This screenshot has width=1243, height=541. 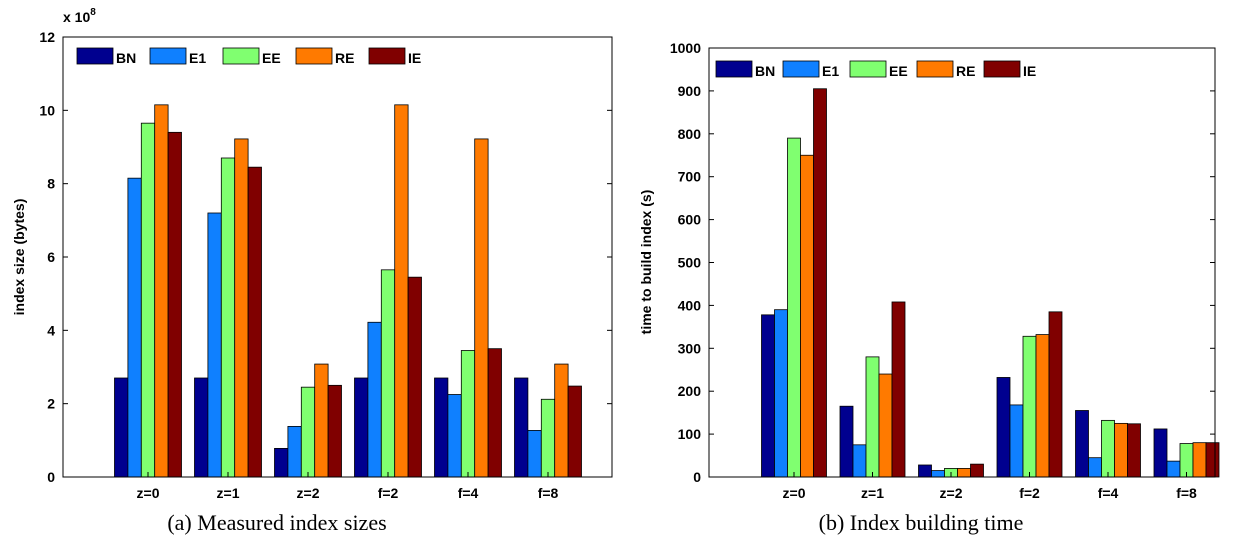 What do you see at coordinates (51, 404) in the screenshot?
I see `y-tick-label: 2` at bounding box center [51, 404].